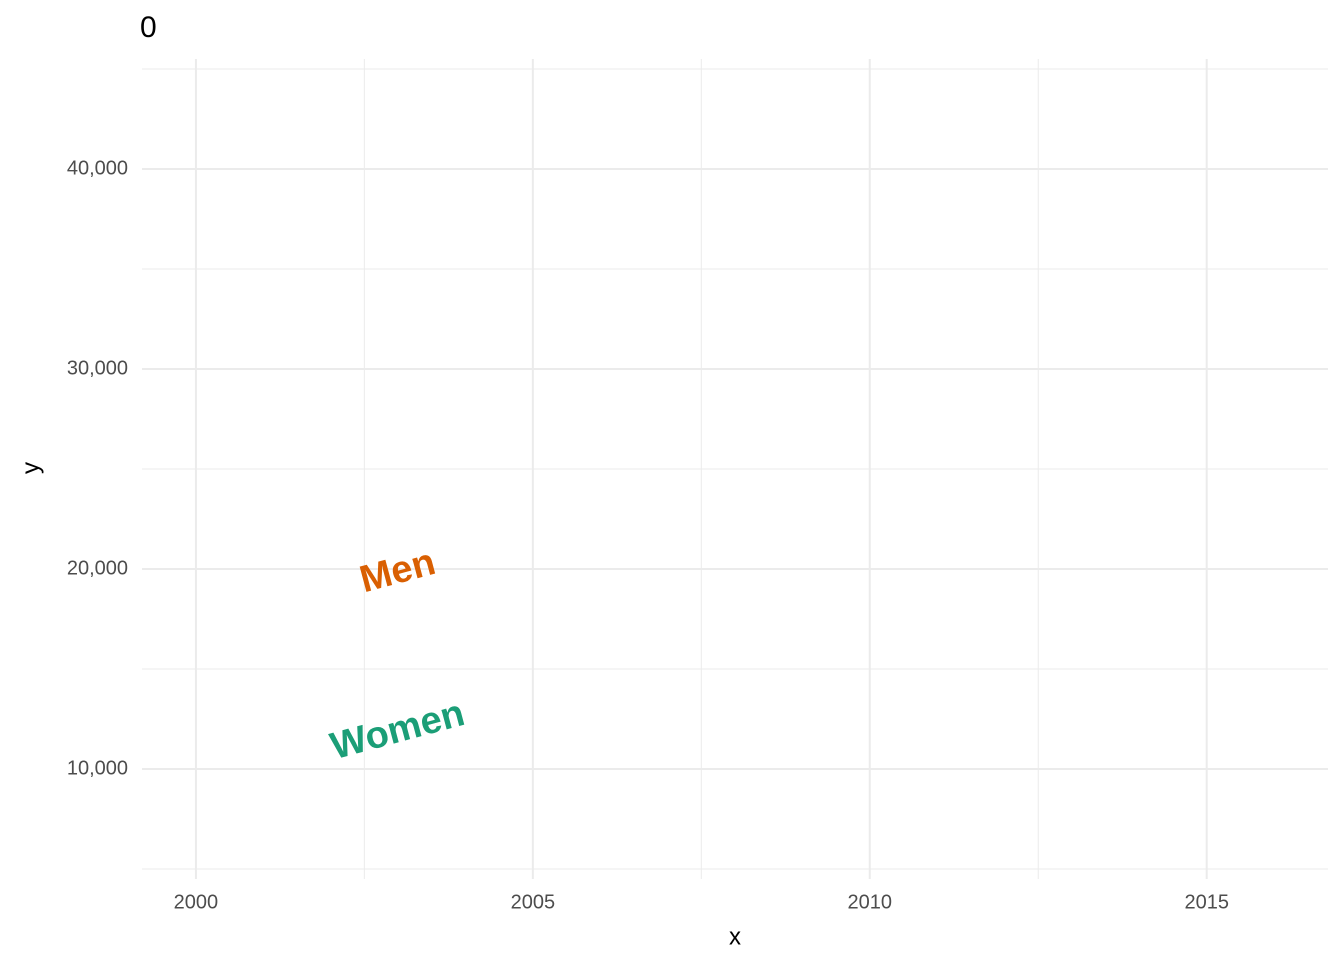  I want to click on y-tick-label: 10,000, so click(97, 768).